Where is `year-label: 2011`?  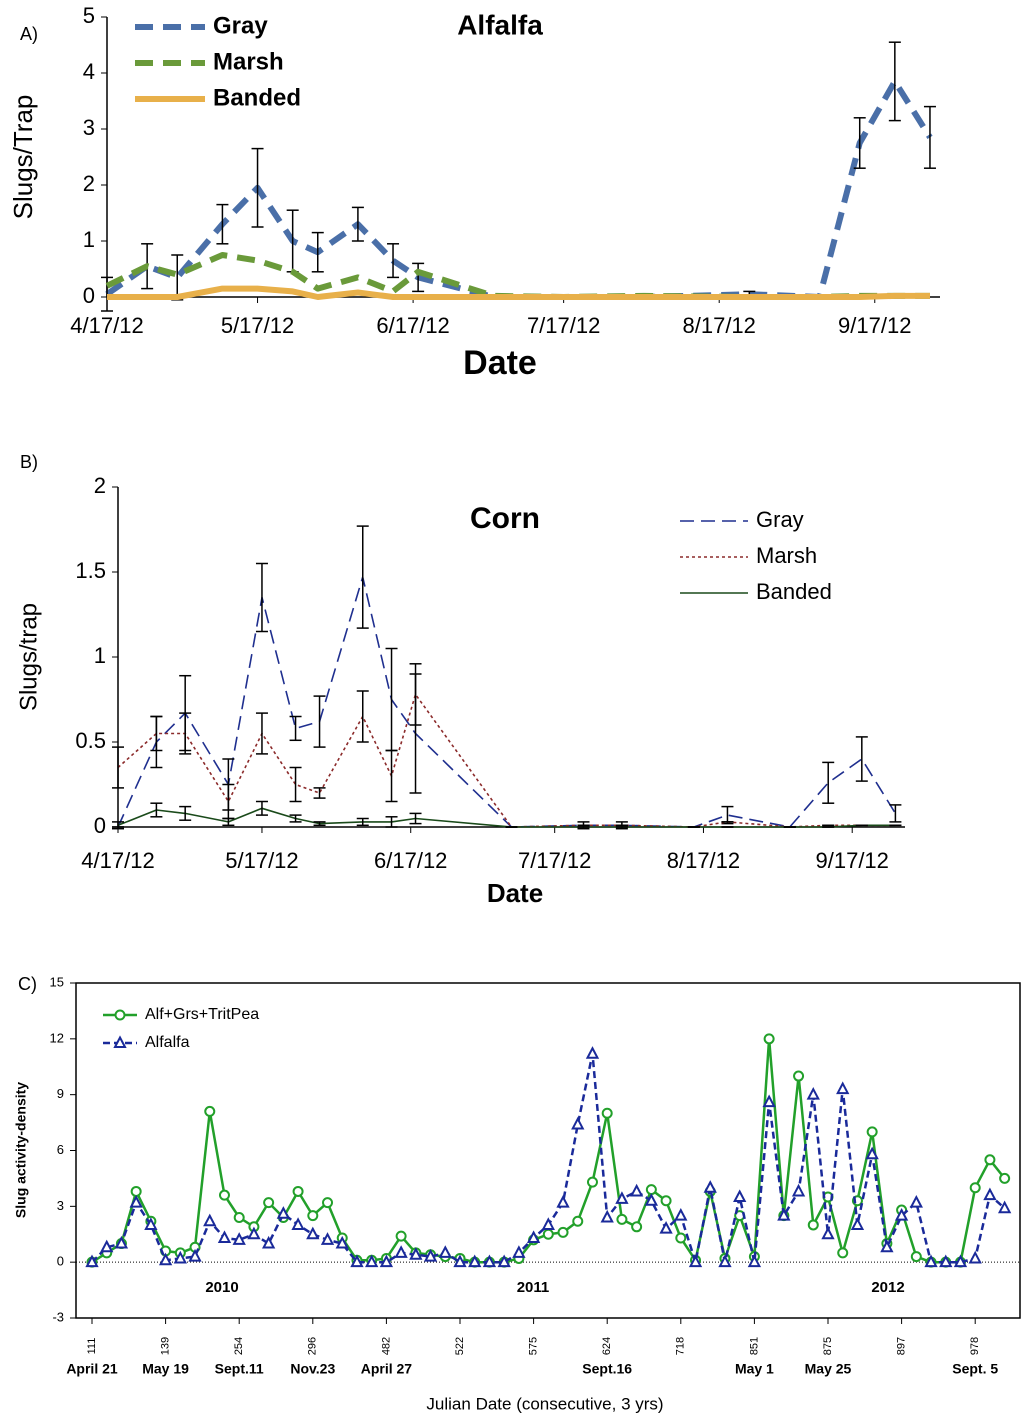 year-label: 2011 is located at coordinates (533, 1287).